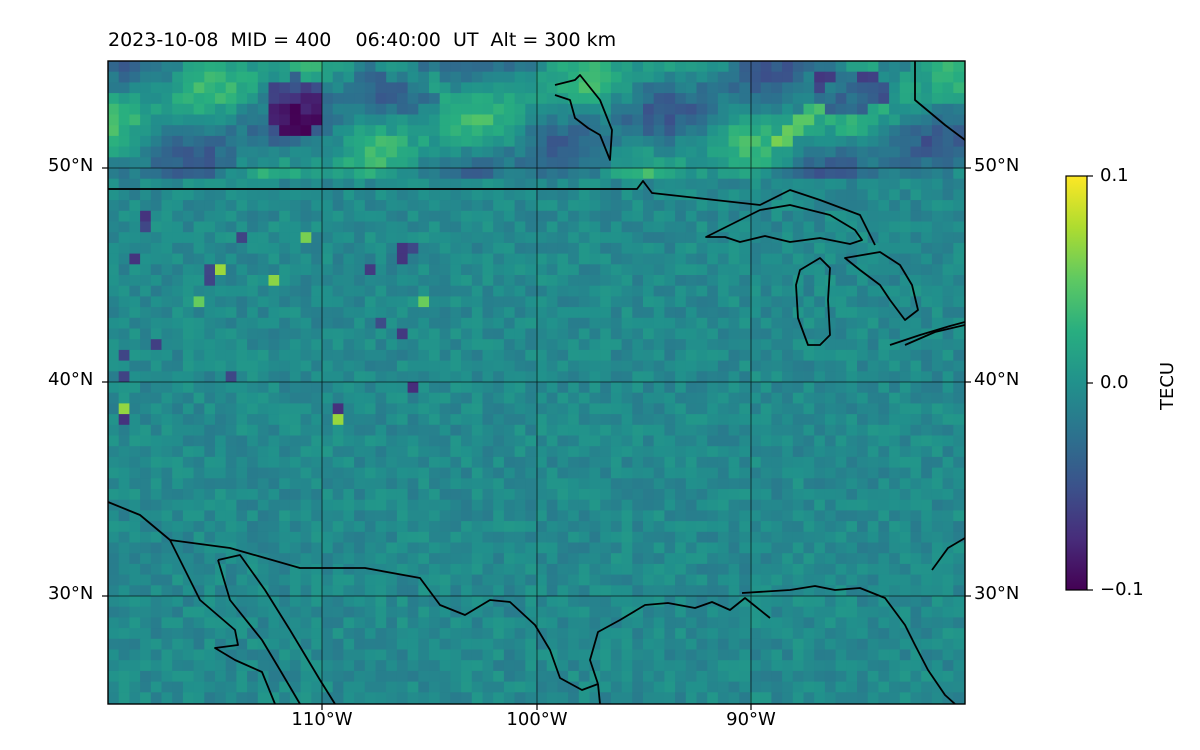 This screenshot has height=750, width=1200. I want to click on lake-superior, so click(784, 224).